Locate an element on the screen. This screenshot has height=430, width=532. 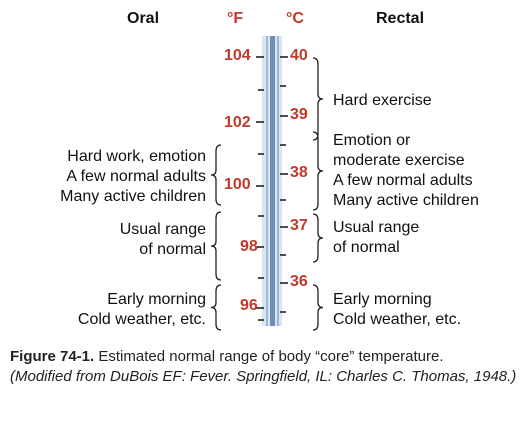
rectal-brace-exercise is located at coordinates (318, 99).